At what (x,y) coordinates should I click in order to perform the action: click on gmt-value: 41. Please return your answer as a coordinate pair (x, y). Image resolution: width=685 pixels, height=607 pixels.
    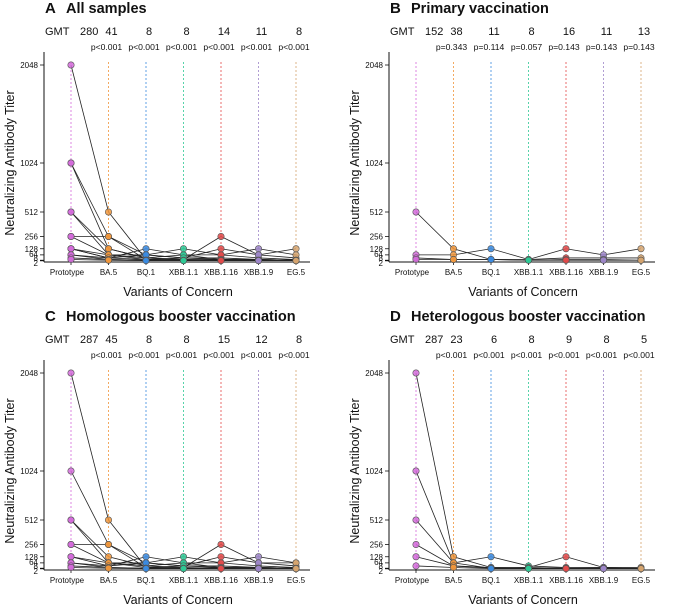
    Looking at the image, I should click on (111, 32).